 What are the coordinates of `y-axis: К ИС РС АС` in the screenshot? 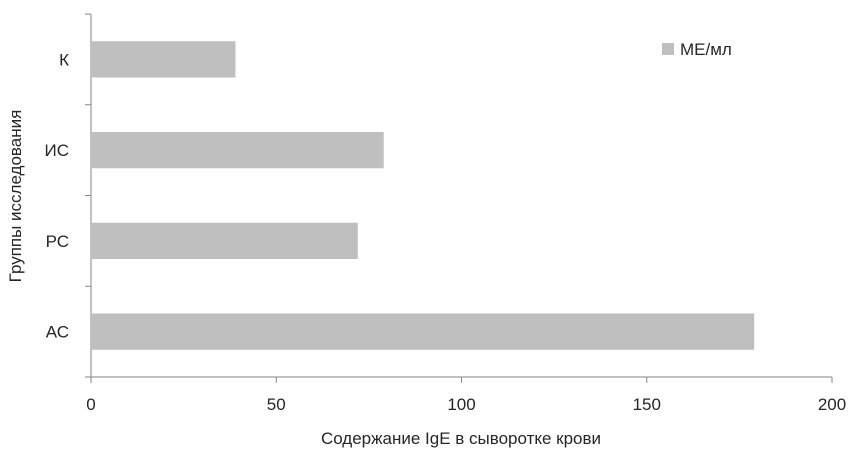 It's located at (68, 195).